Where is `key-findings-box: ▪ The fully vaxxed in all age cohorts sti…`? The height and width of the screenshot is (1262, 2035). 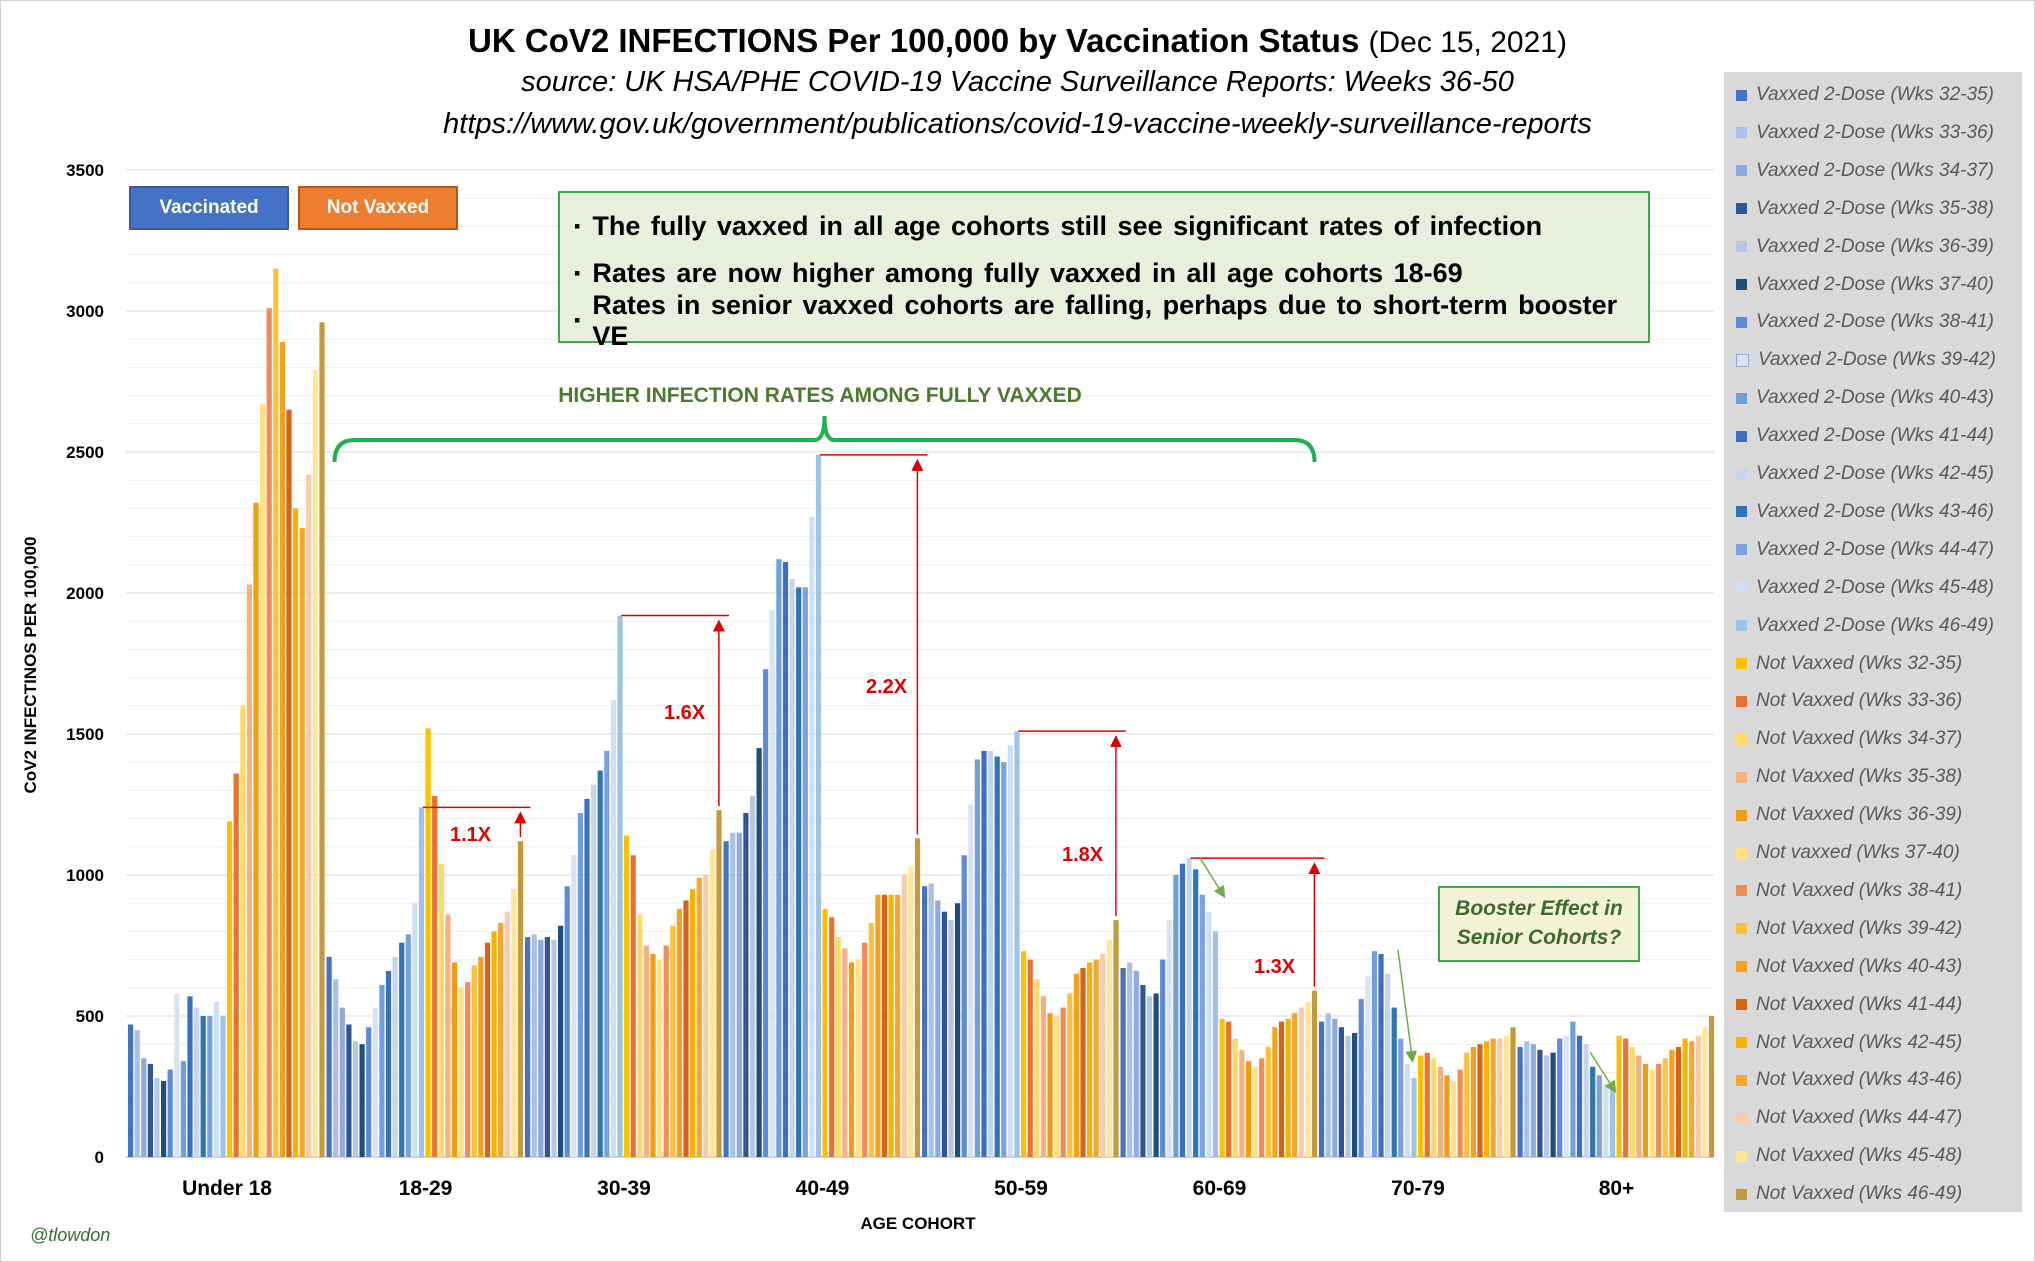 key-findings-box: ▪ The fully vaxxed in all age cohorts sti… is located at coordinates (1104, 271).